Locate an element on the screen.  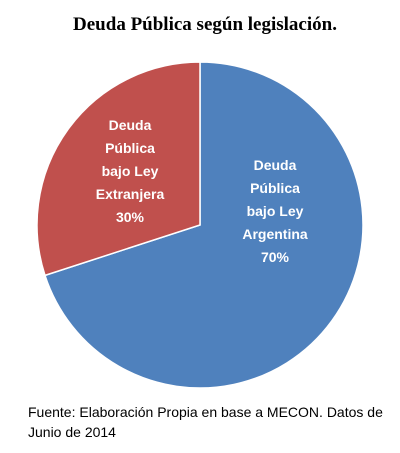
slice-label-line: Extranjera is located at coordinates (130, 194).